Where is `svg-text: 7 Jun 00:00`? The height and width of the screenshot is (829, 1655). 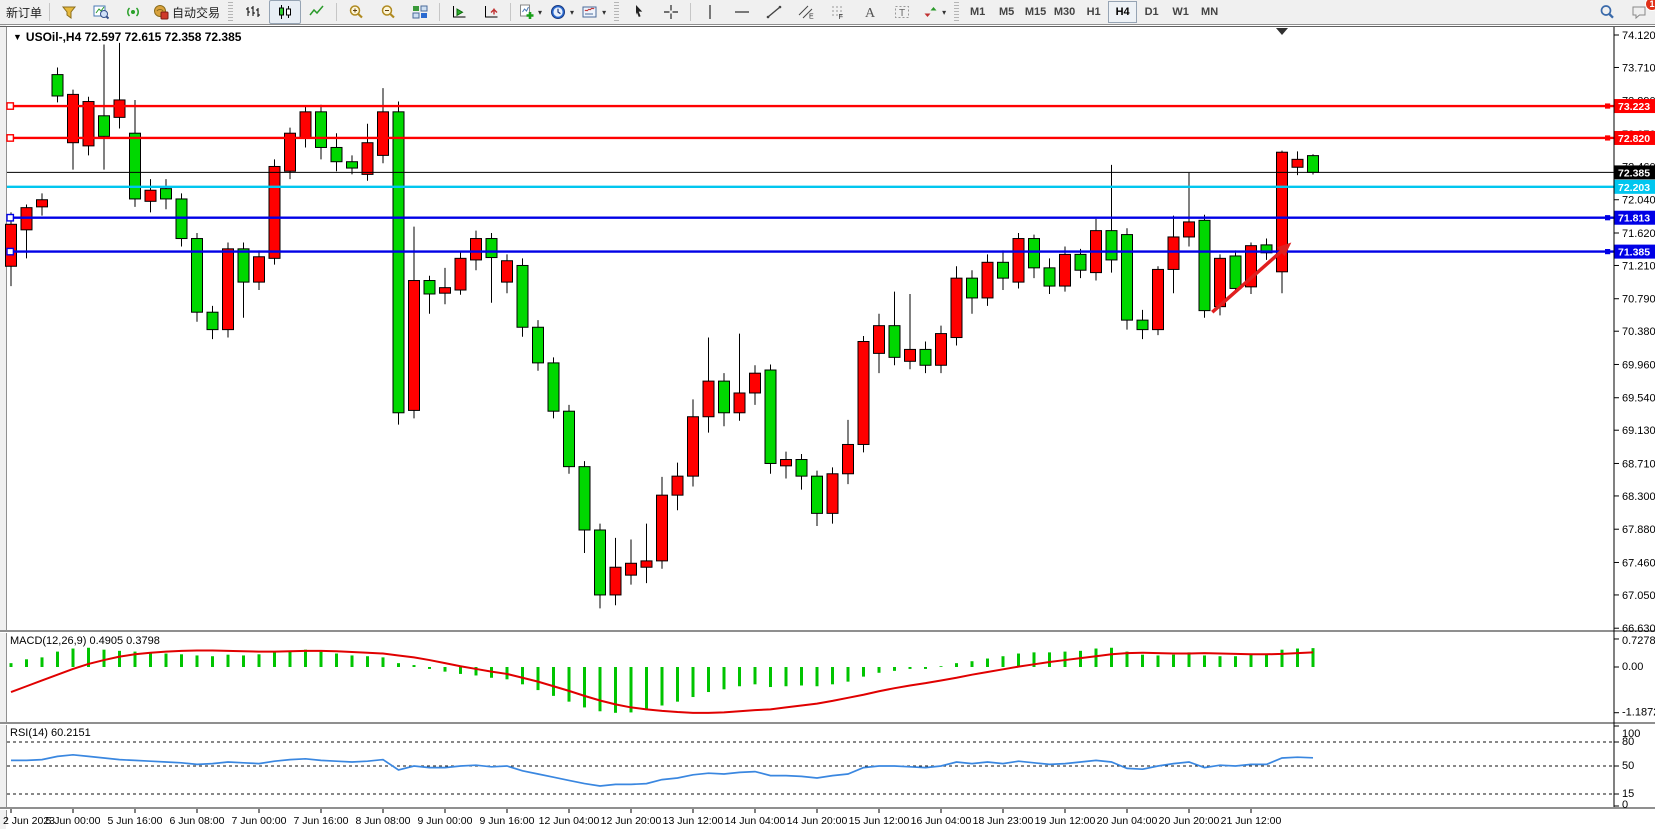 svg-text: 7 Jun 00:00 is located at coordinates (259, 821).